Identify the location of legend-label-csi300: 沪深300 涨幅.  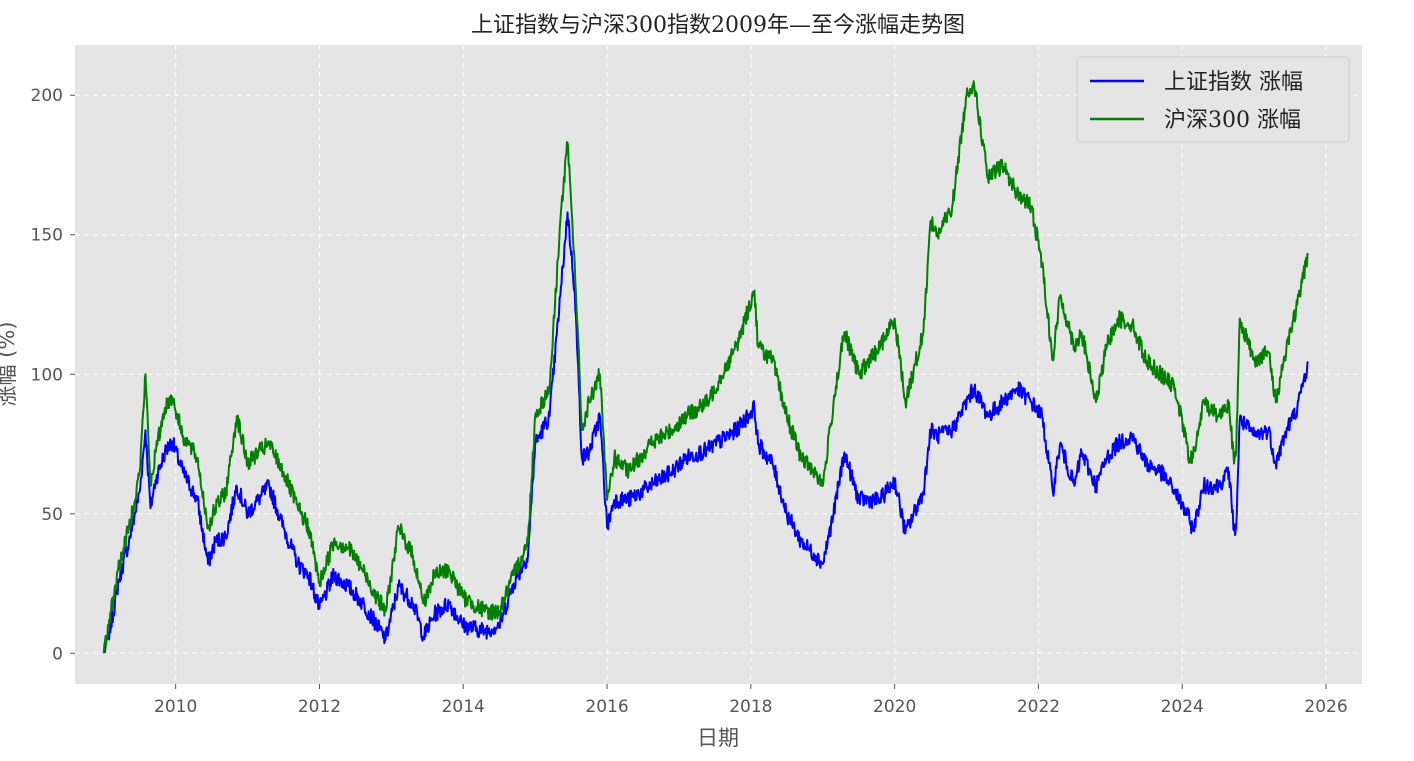
(1232, 120).